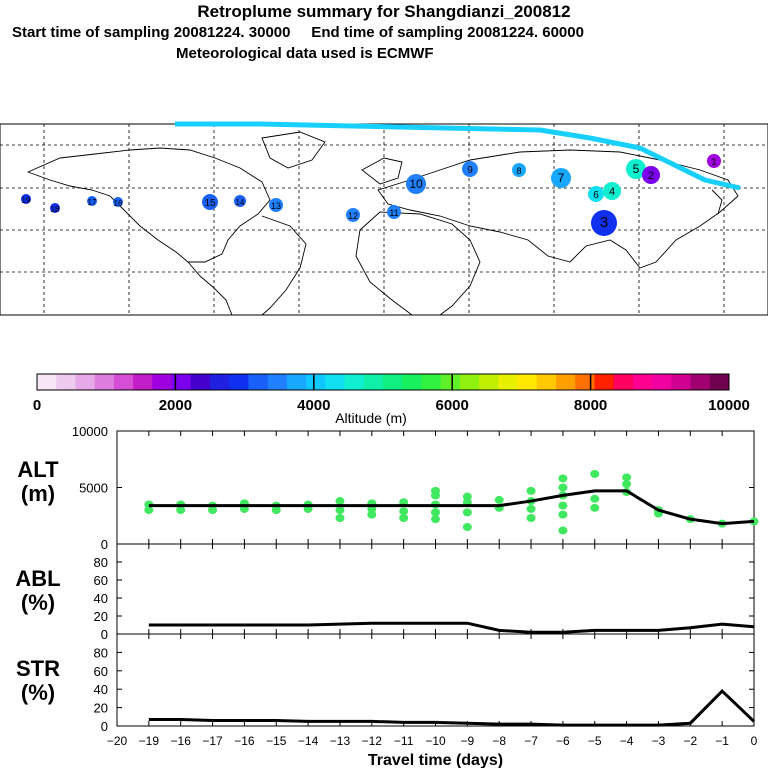  I want to click on x-tick-label: −10, so click(435, 741).